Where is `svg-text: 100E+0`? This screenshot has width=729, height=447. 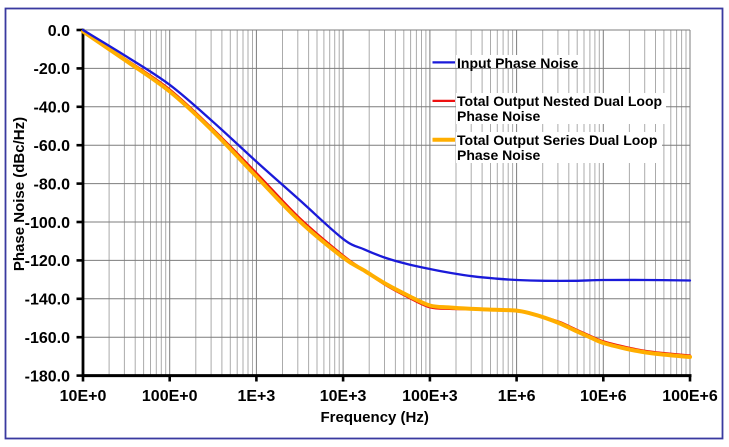
svg-text: 100E+0 is located at coordinates (170, 396).